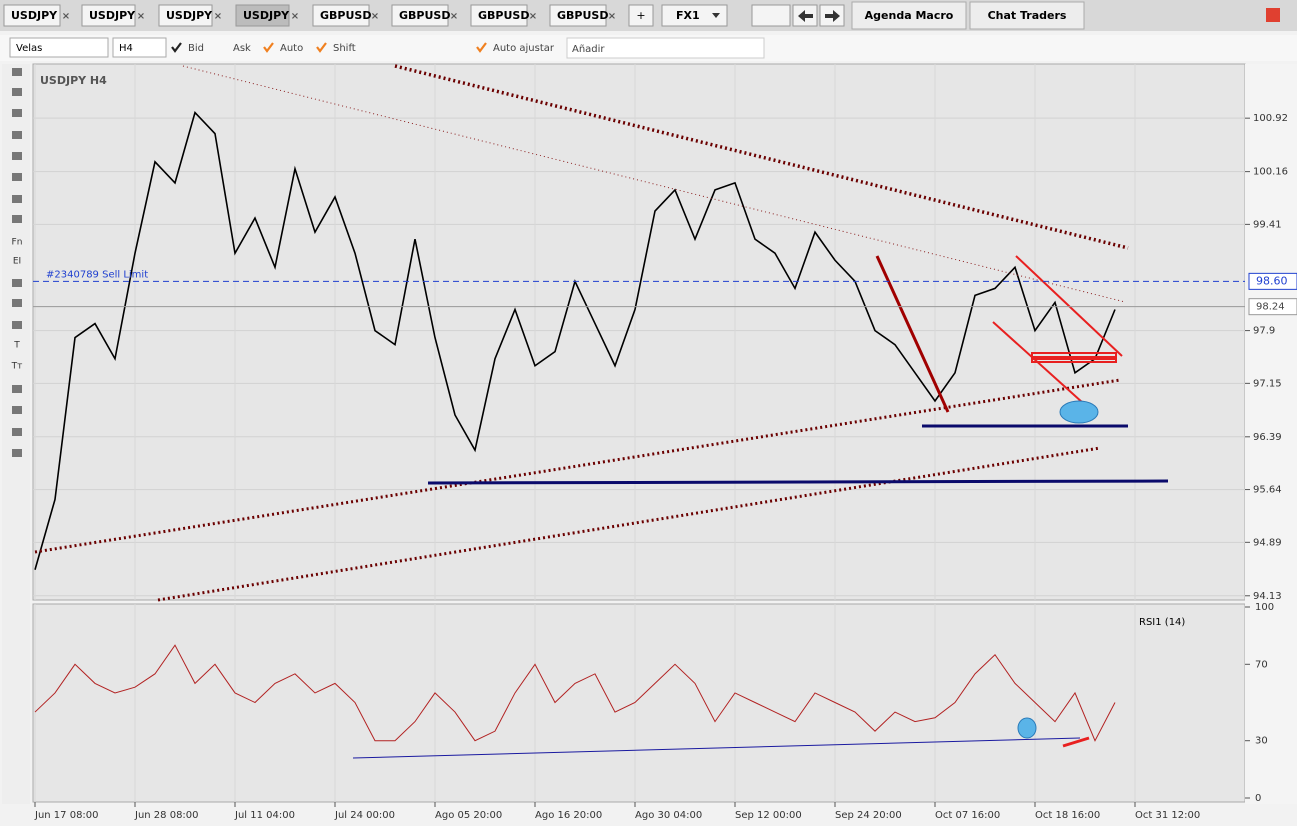 The width and height of the screenshot is (1297, 826). What do you see at coordinates (716, 15) in the screenshot?
I see `dropdown-arrow` at bounding box center [716, 15].